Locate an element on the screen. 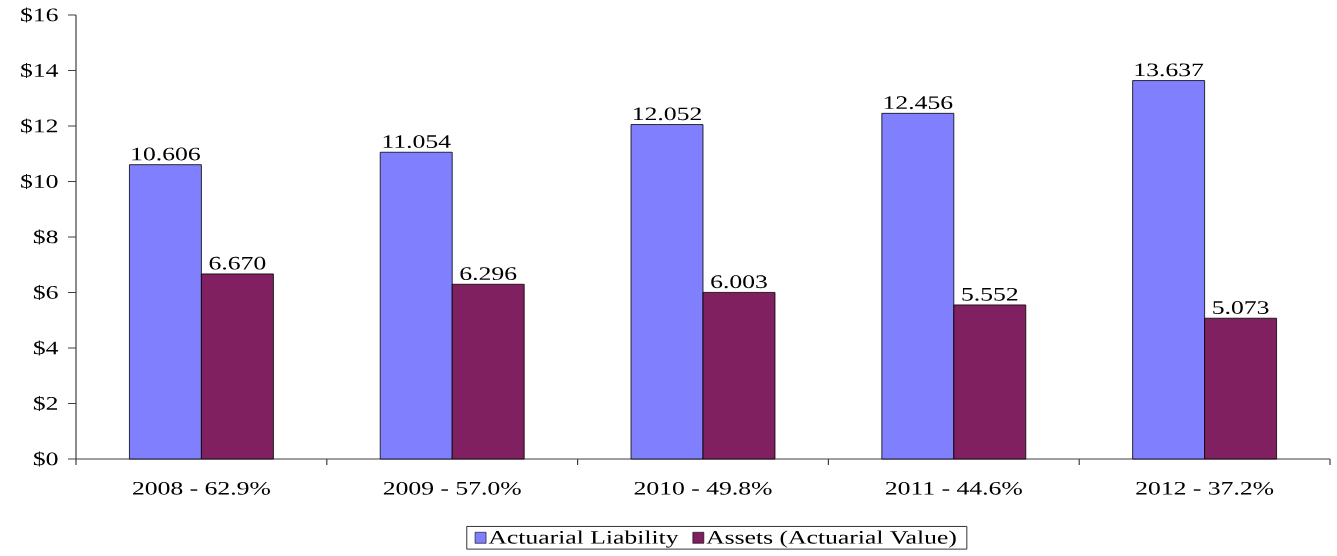 This screenshot has height=556, width=1337. data-label: 6.670 is located at coordinates (237, 263).